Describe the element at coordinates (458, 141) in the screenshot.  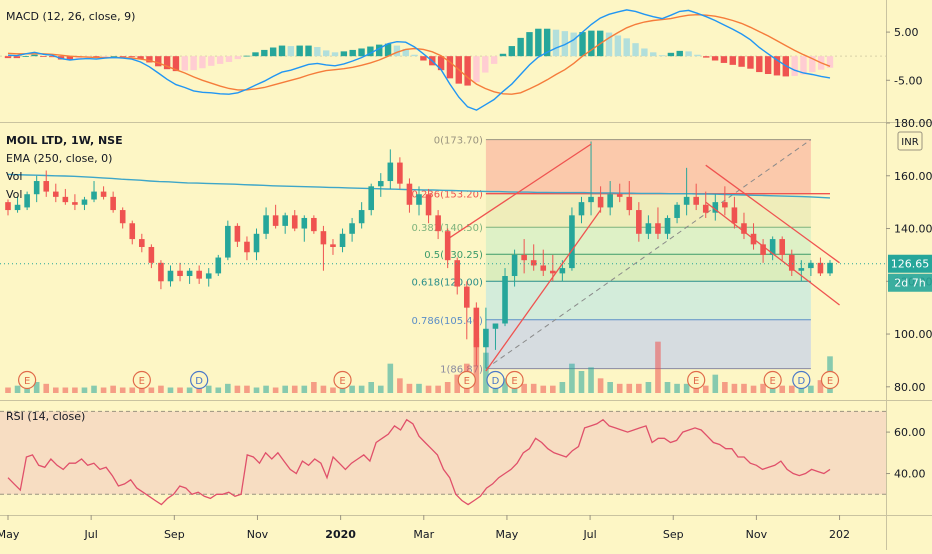
I see `fib-level-label: 0(173.70)` at that location.